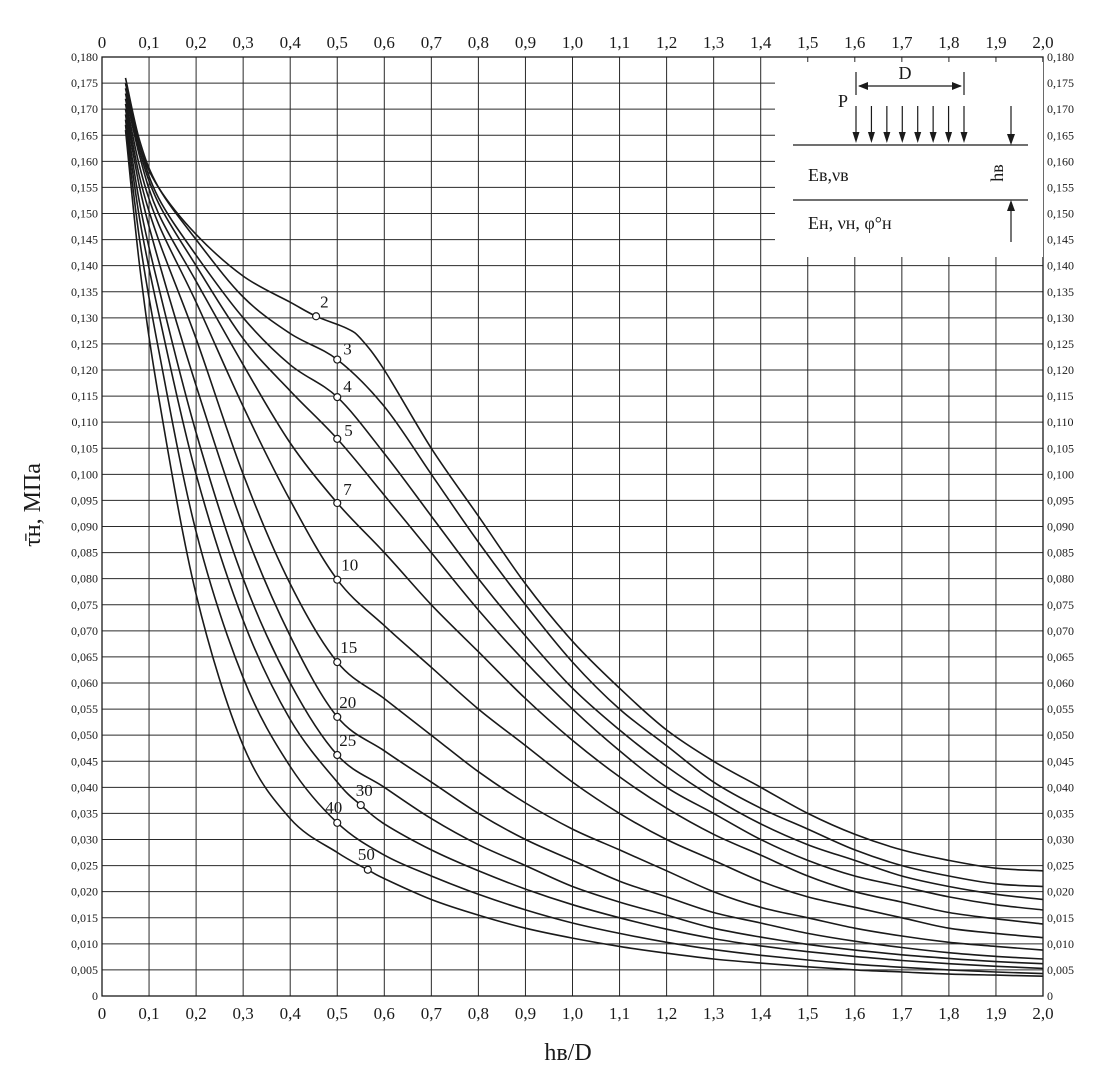  Describe the element at coordinates (909, 159) in the screenshot. I see `inset-background` at that location.